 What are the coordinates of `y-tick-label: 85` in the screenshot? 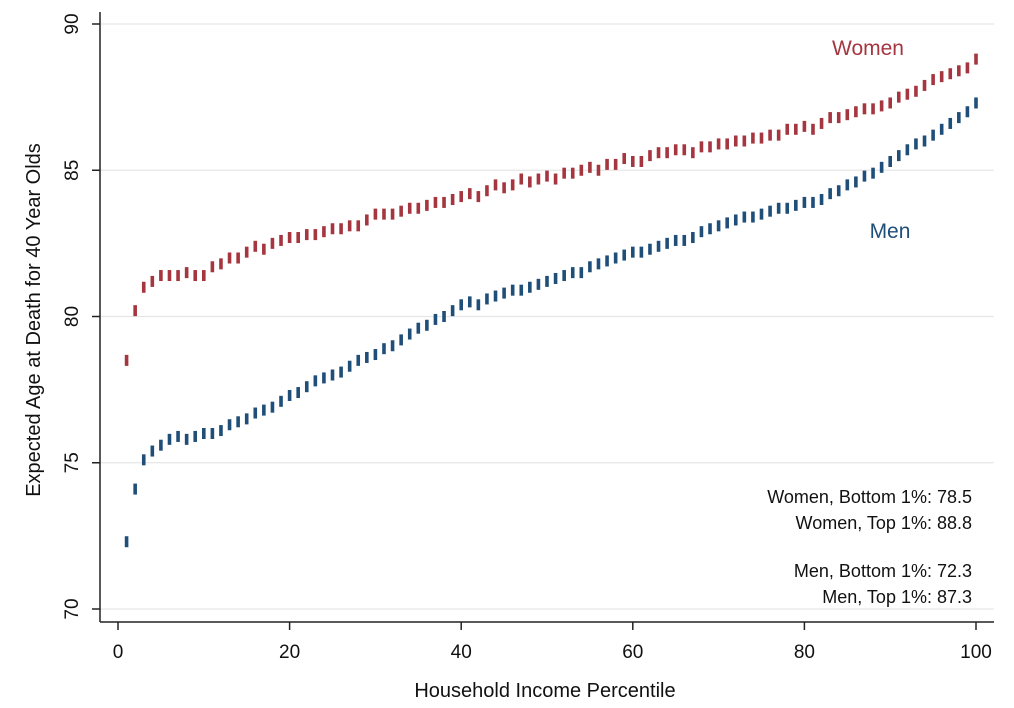 It's located at (72, 170).